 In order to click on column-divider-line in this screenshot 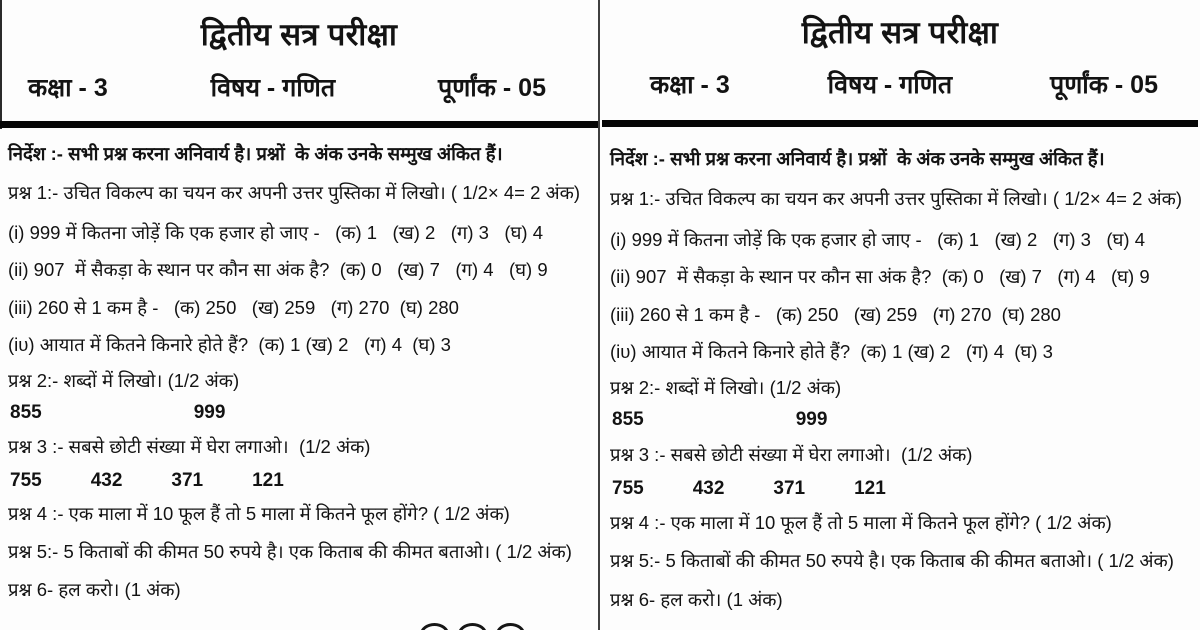, I will do `click(599, 315)`.